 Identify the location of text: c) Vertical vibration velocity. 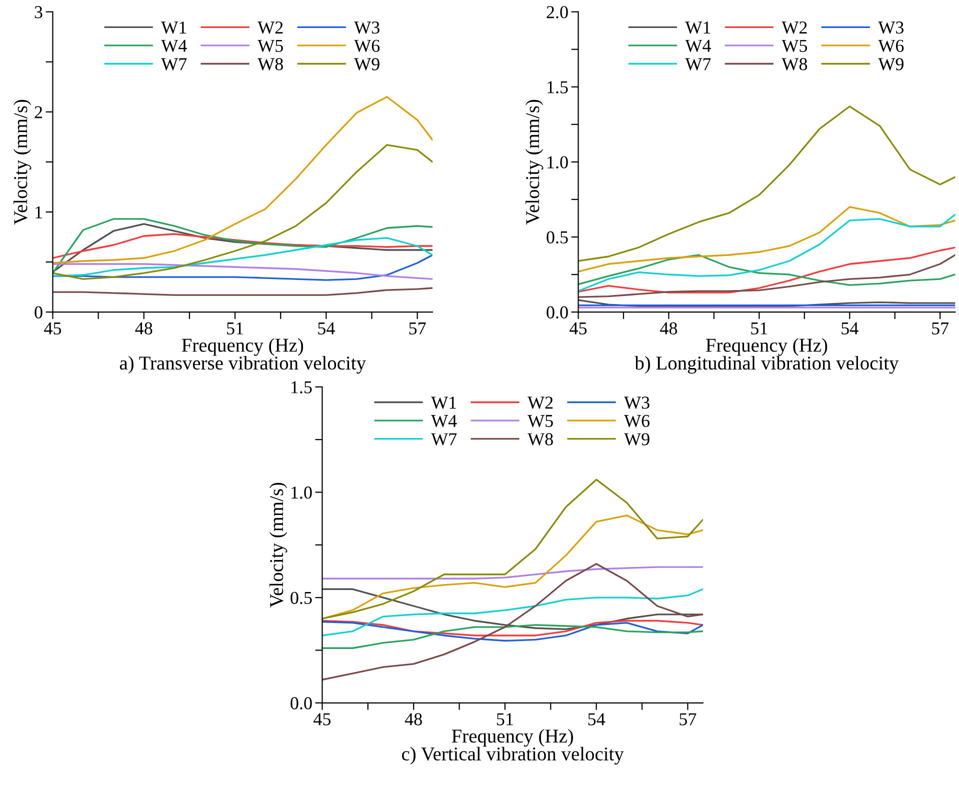
(513, 755).